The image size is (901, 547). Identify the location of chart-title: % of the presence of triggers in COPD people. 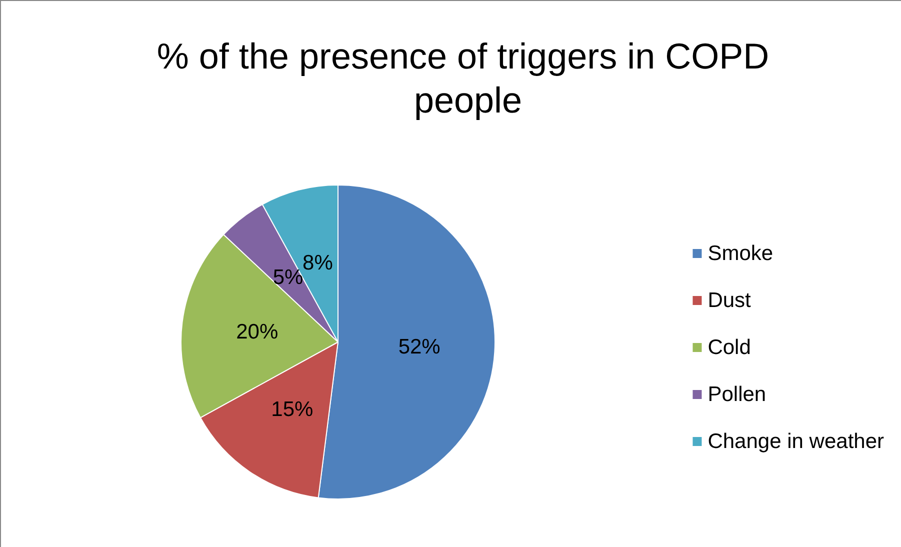
(468, 78).